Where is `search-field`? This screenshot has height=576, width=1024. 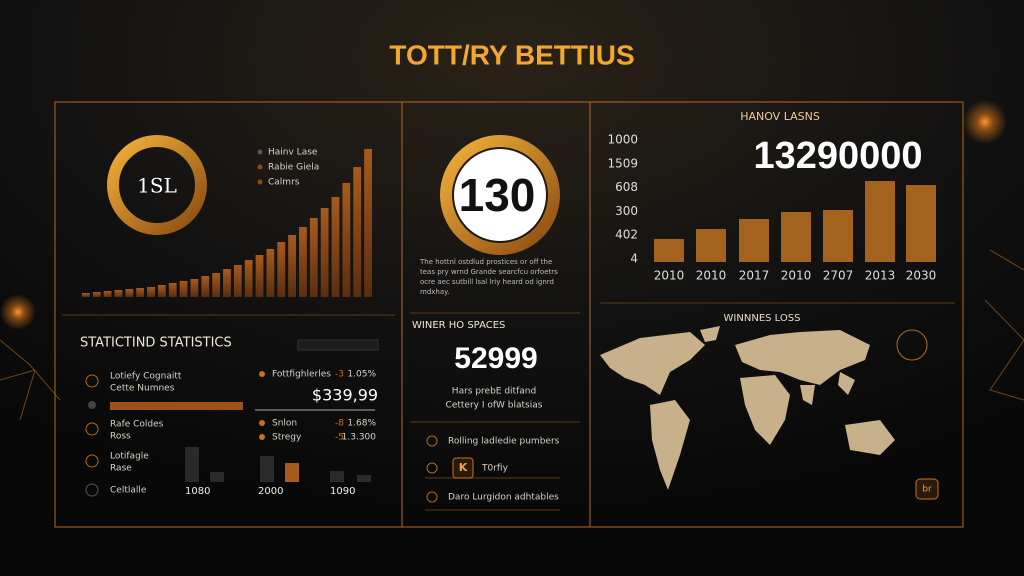 search-field is located at coordinates (338, 345).